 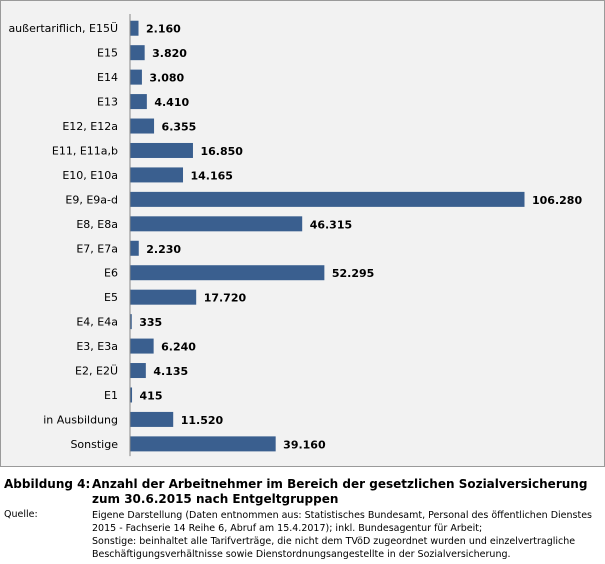 What do you see at coordinates (21, 514) in the screenshot?
I see `source-label: Quelle:` at bounding box center [21, 514].